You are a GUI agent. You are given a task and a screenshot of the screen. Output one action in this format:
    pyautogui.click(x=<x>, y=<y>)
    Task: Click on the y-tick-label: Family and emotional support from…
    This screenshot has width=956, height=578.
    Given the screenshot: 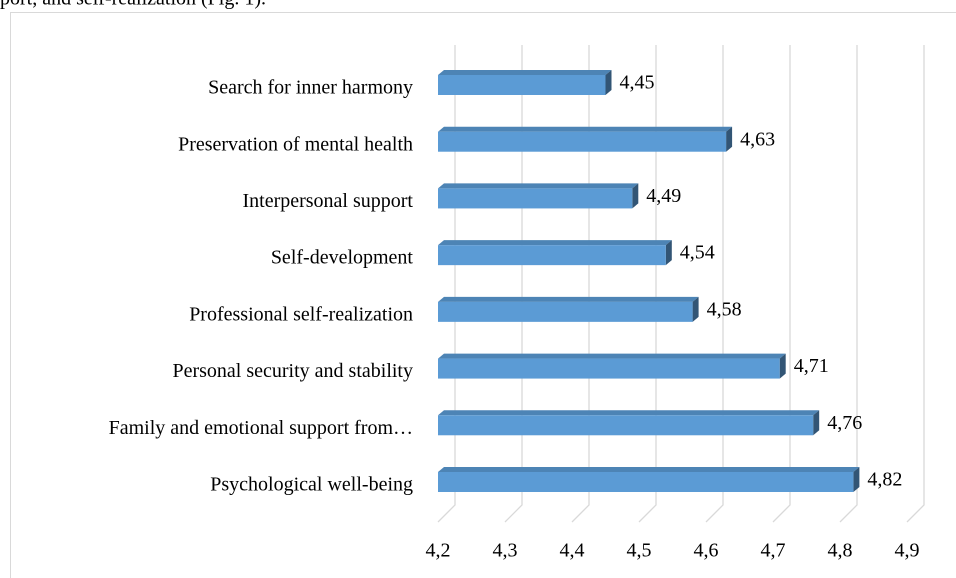 What is the action you would take?
    pyautogui.click(x=261, y=428)
    